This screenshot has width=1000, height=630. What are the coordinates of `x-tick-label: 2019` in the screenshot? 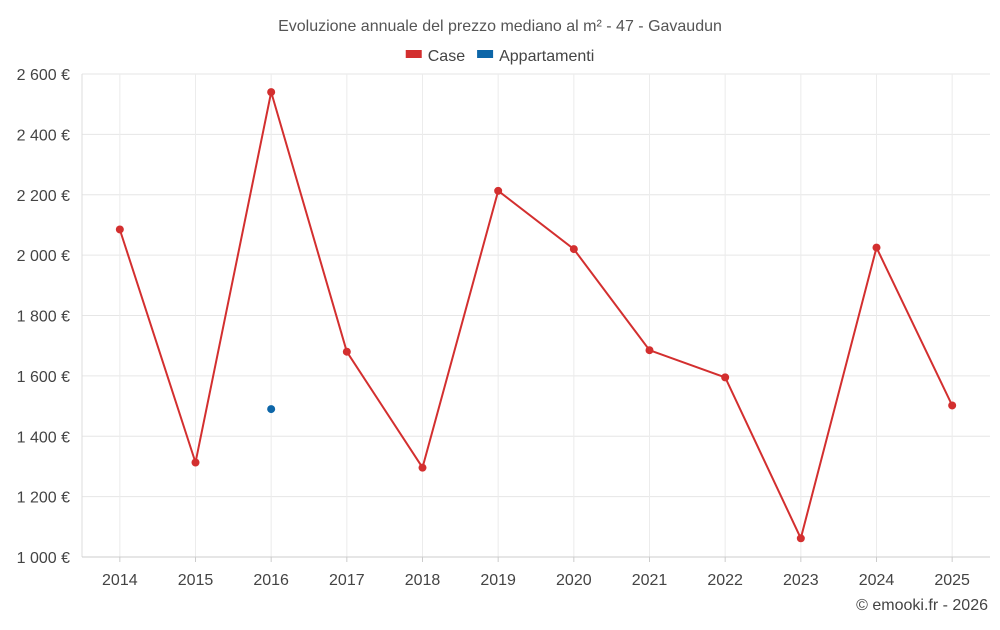 It's located at (498, 580).